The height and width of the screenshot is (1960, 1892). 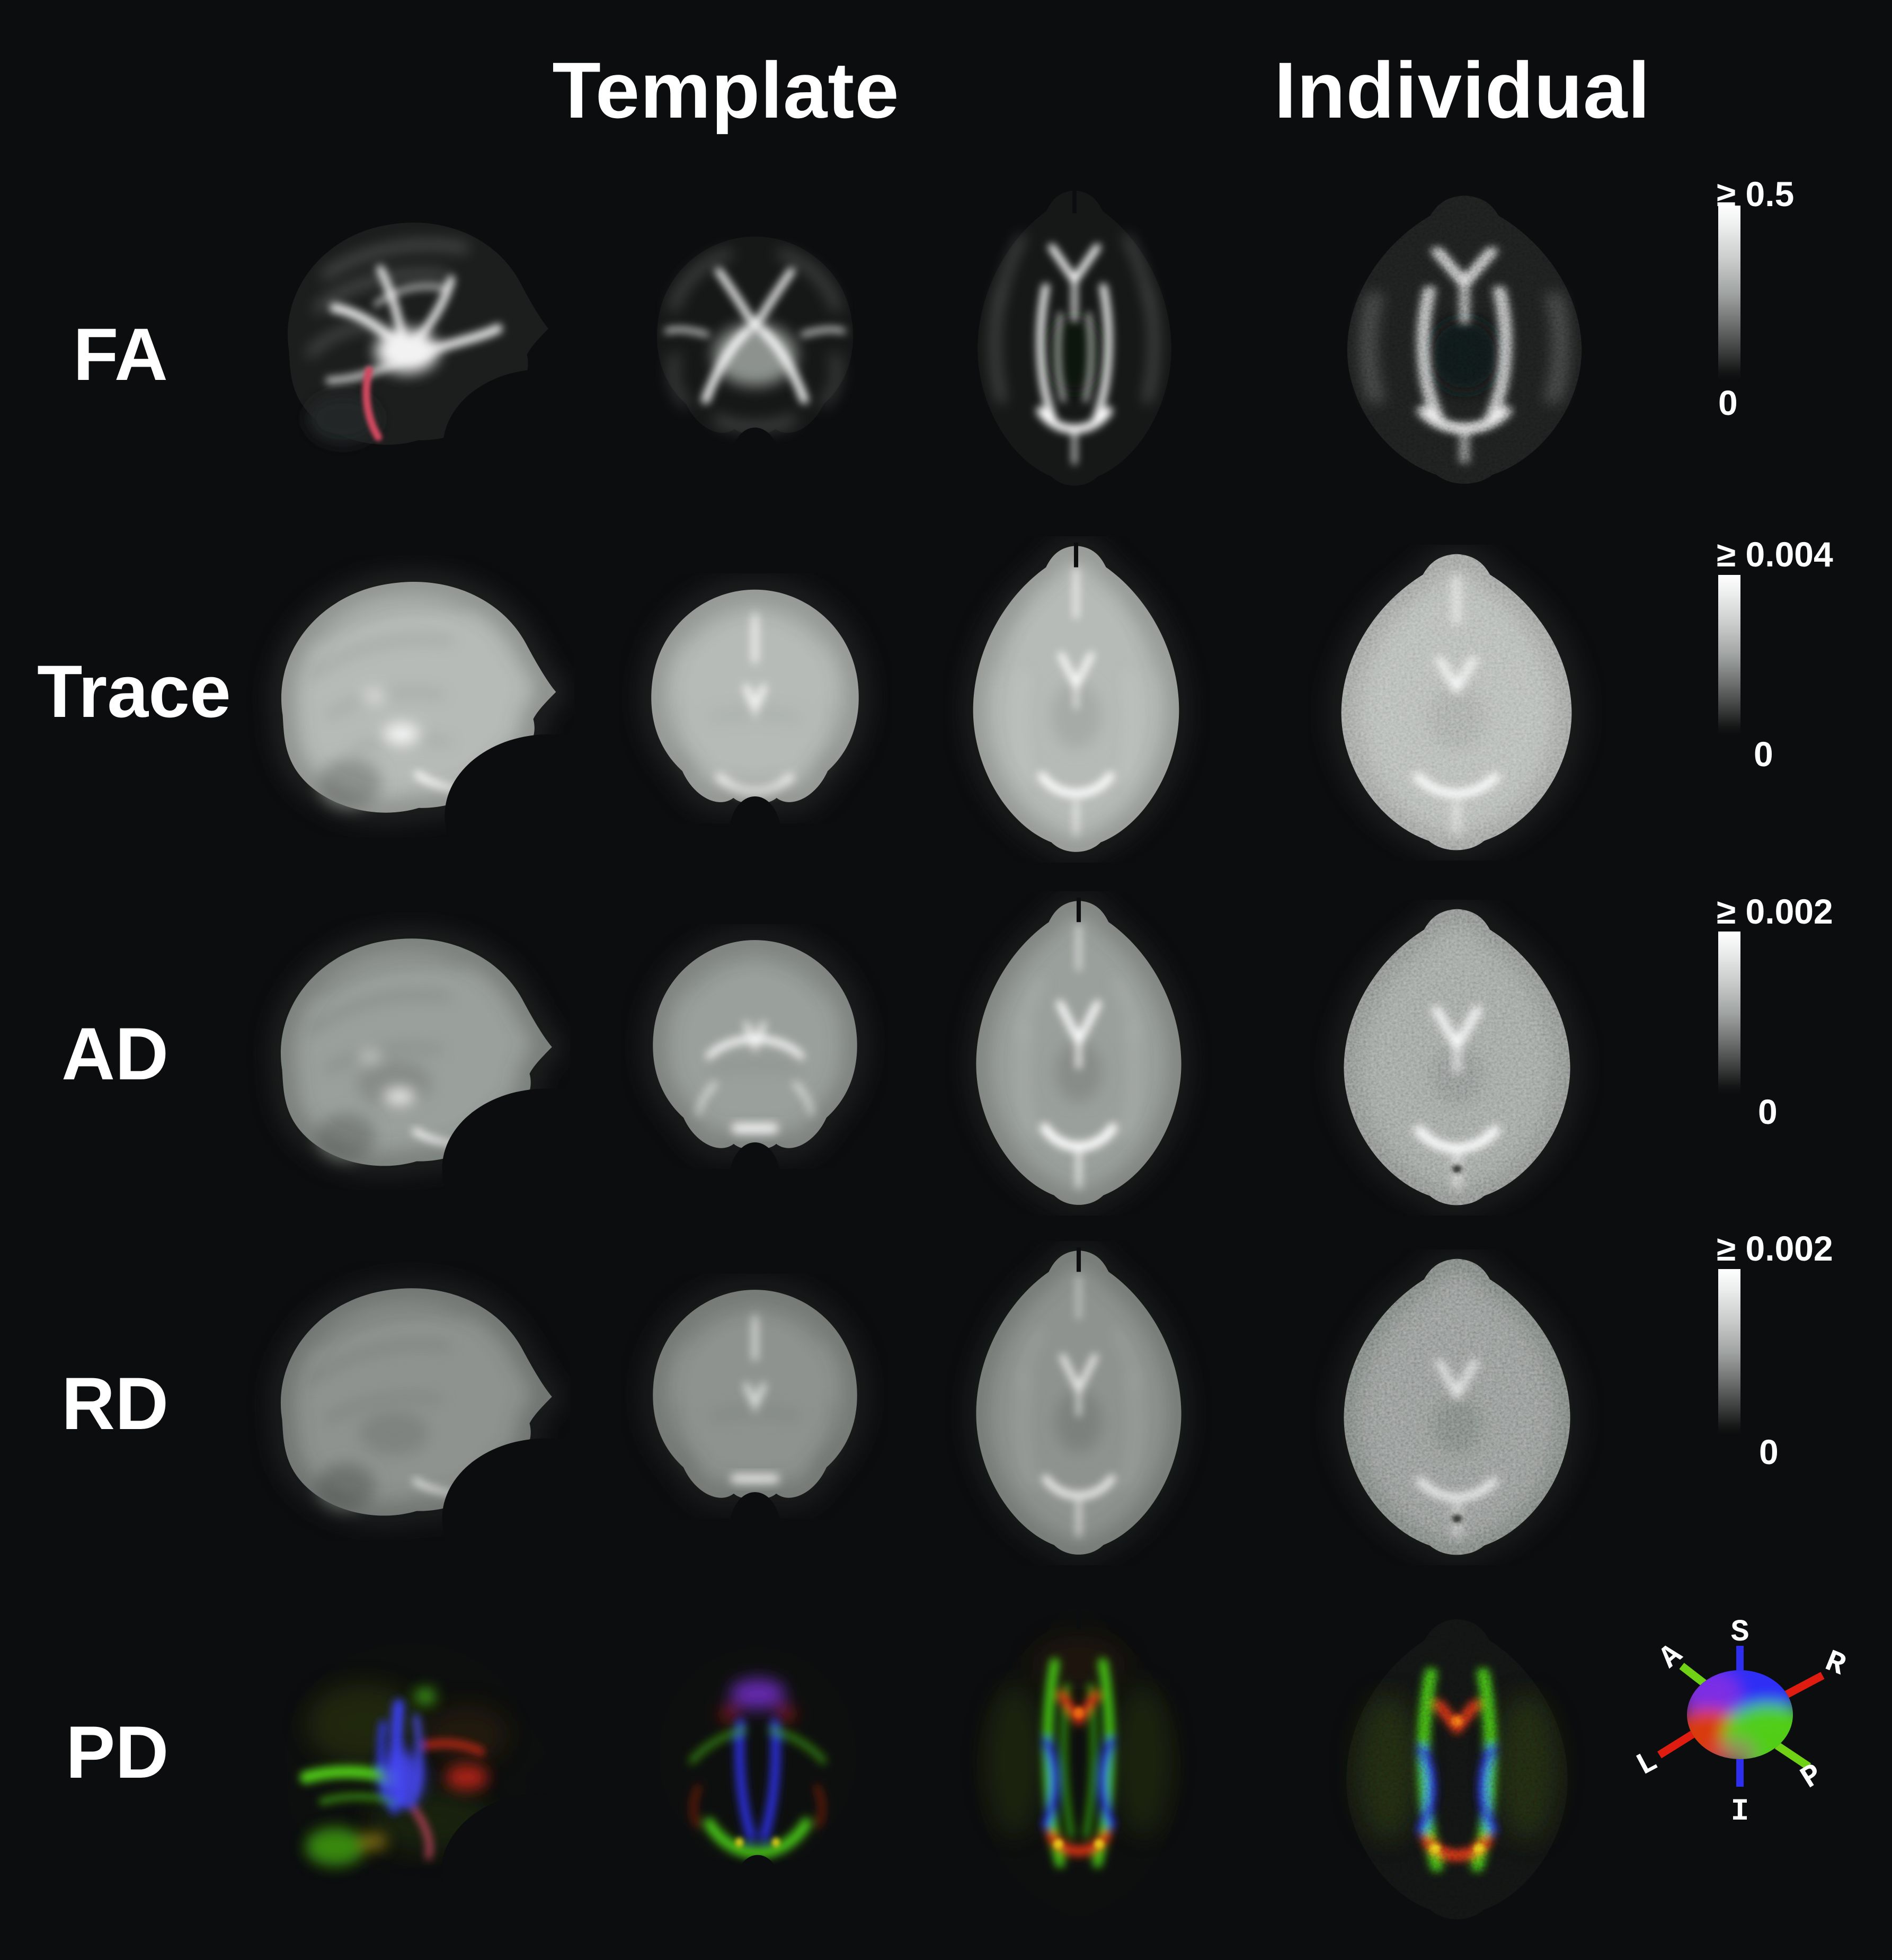 What do you see at coordinates (755, 1046) in the screenshot?
I see `ad-coronal-image` at bounding box center [755, 1046].